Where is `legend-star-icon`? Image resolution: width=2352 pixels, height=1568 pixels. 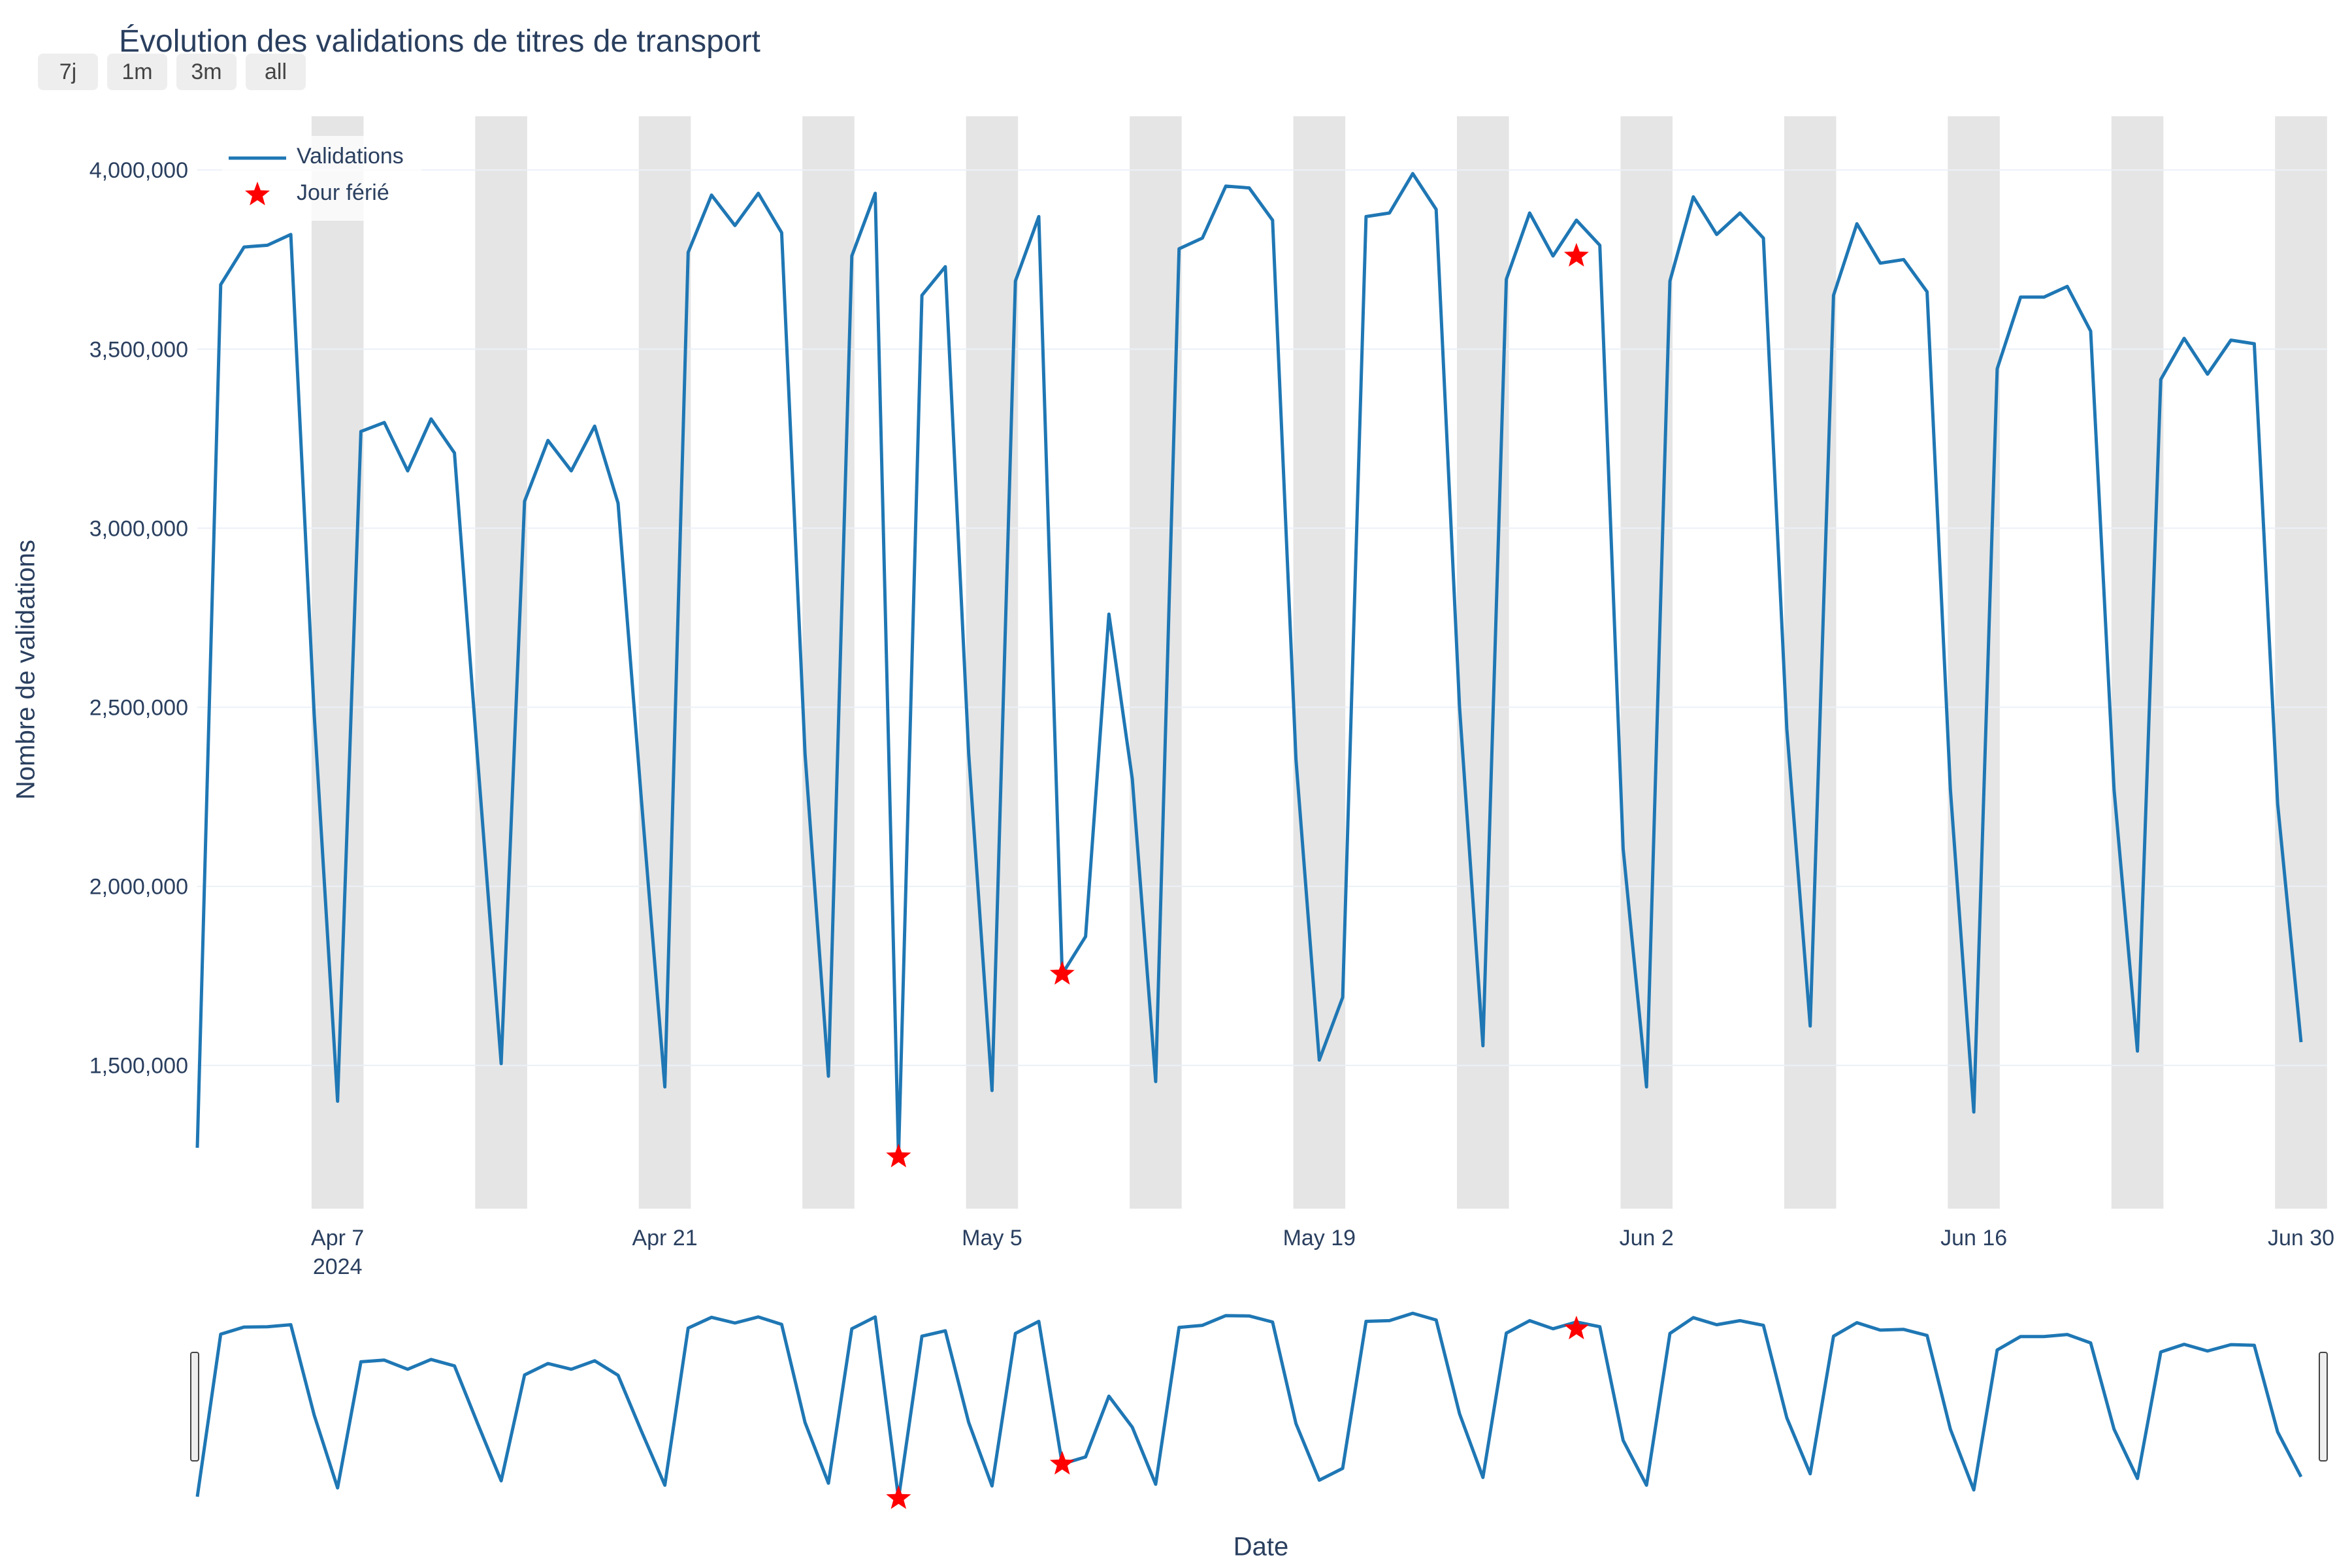 legend-star-icon is located at coordinates (257, 194).